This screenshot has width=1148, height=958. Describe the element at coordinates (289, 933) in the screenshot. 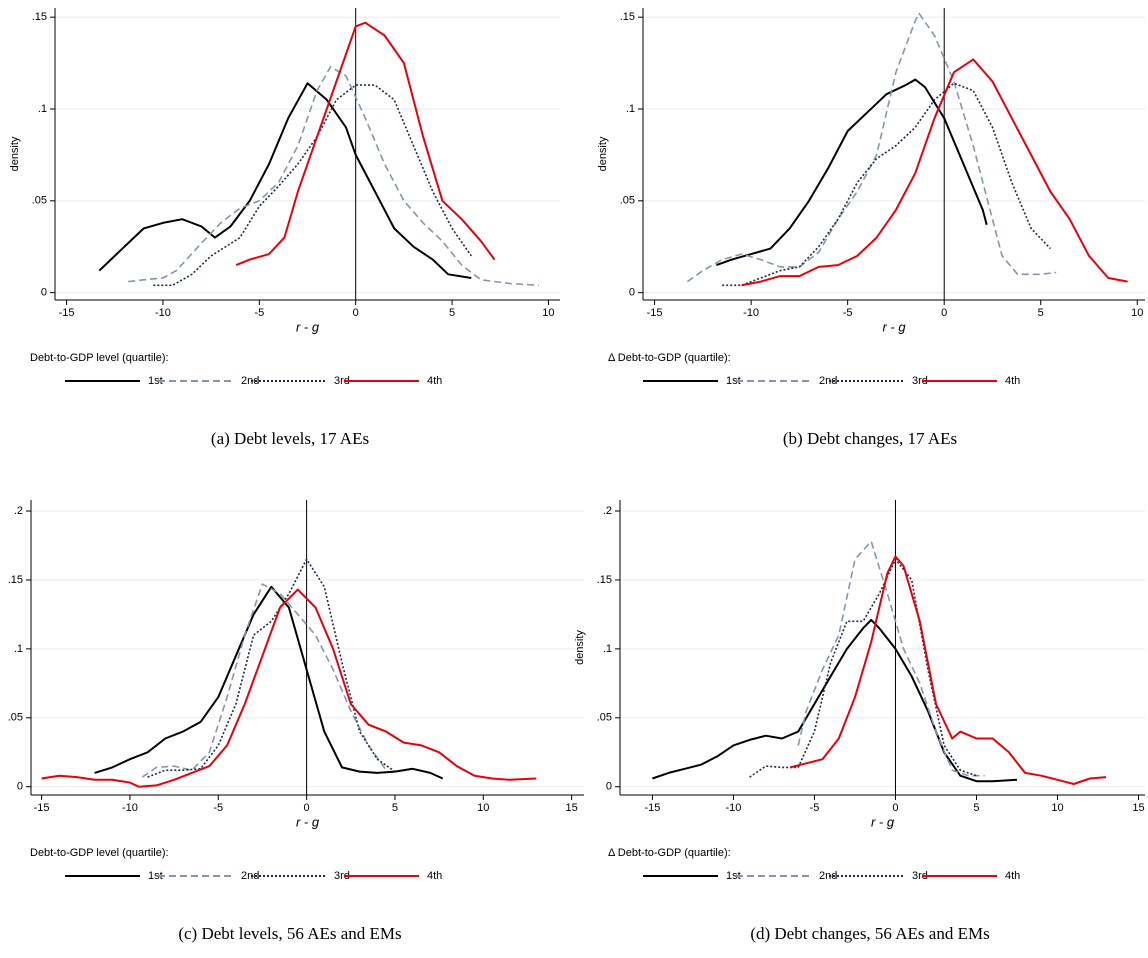

I see `caption: (c) Debt levels, 56 AEs and EMs` at that location.